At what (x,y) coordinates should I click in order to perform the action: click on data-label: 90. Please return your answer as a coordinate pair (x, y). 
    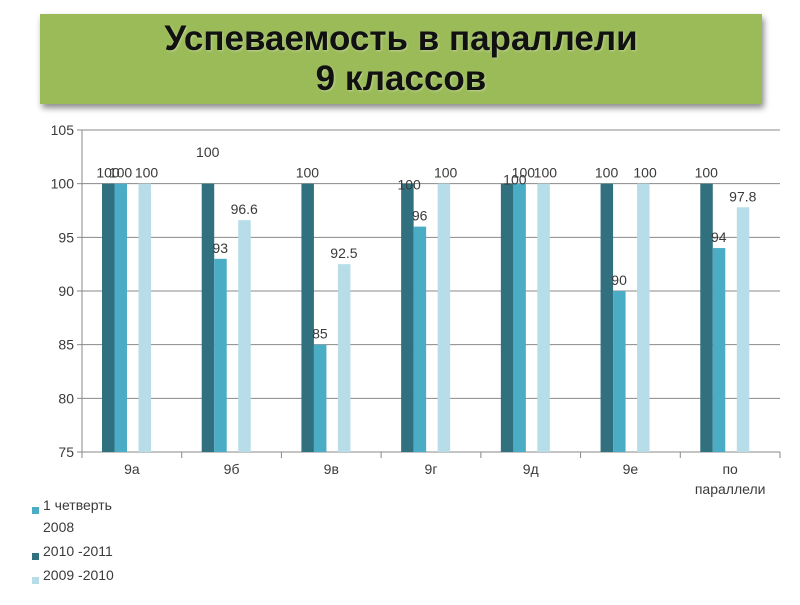
    Looking at the image, I should click on (619, 280).